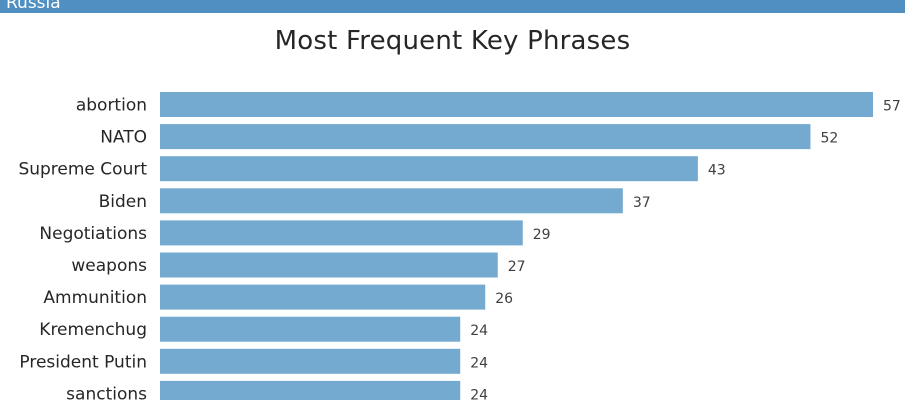  I want to click on value-label: 37, so click(642, 203).